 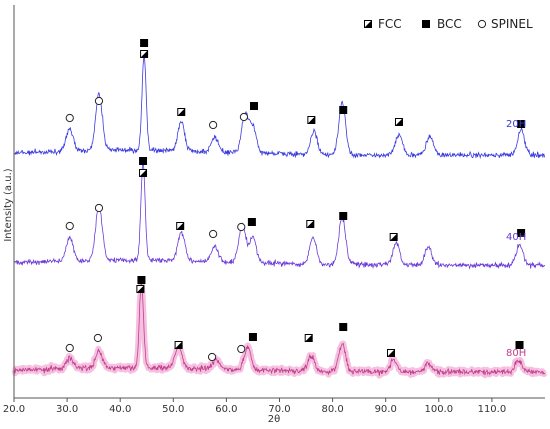 I want to click on x-tick-label: 90.0, so click(x=386, y=409).